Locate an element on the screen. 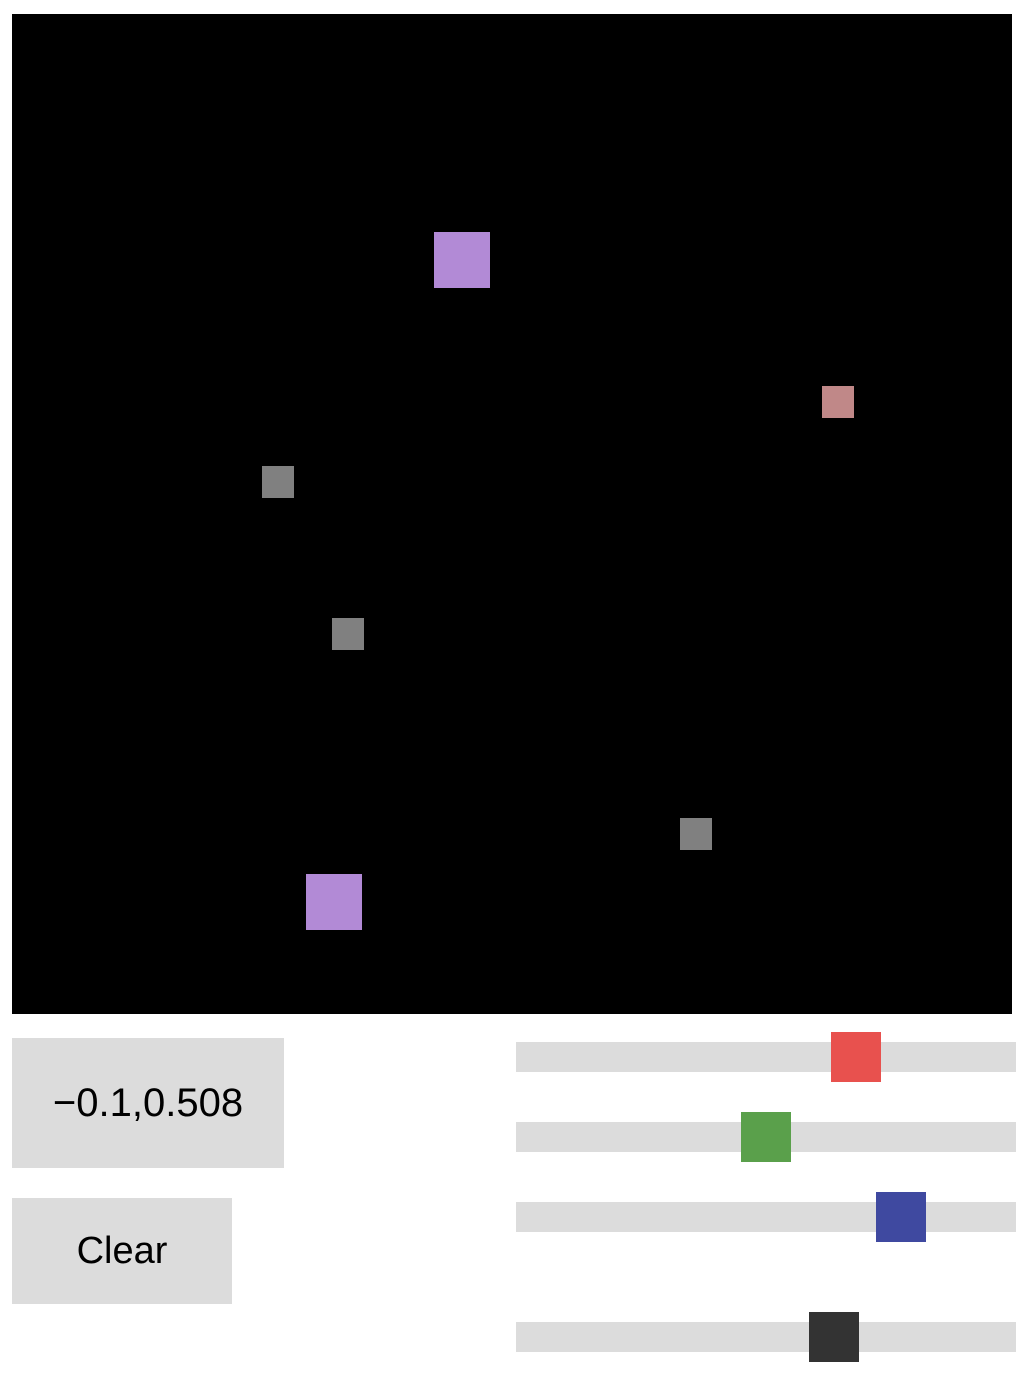 Image resolution: width=1028 pixels, height=1384 pixels. red-slider is located at coordinates (766, 1057).